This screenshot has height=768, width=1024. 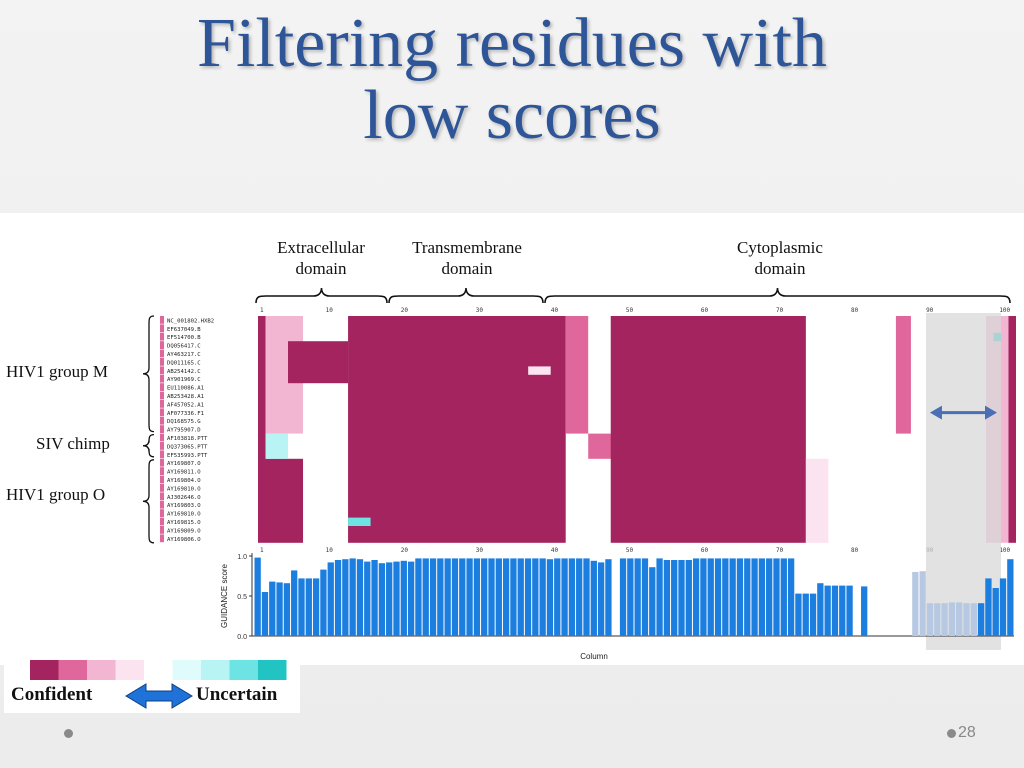 I want to click on chart-x-axis-label: Column, so click(x=594, y=656).